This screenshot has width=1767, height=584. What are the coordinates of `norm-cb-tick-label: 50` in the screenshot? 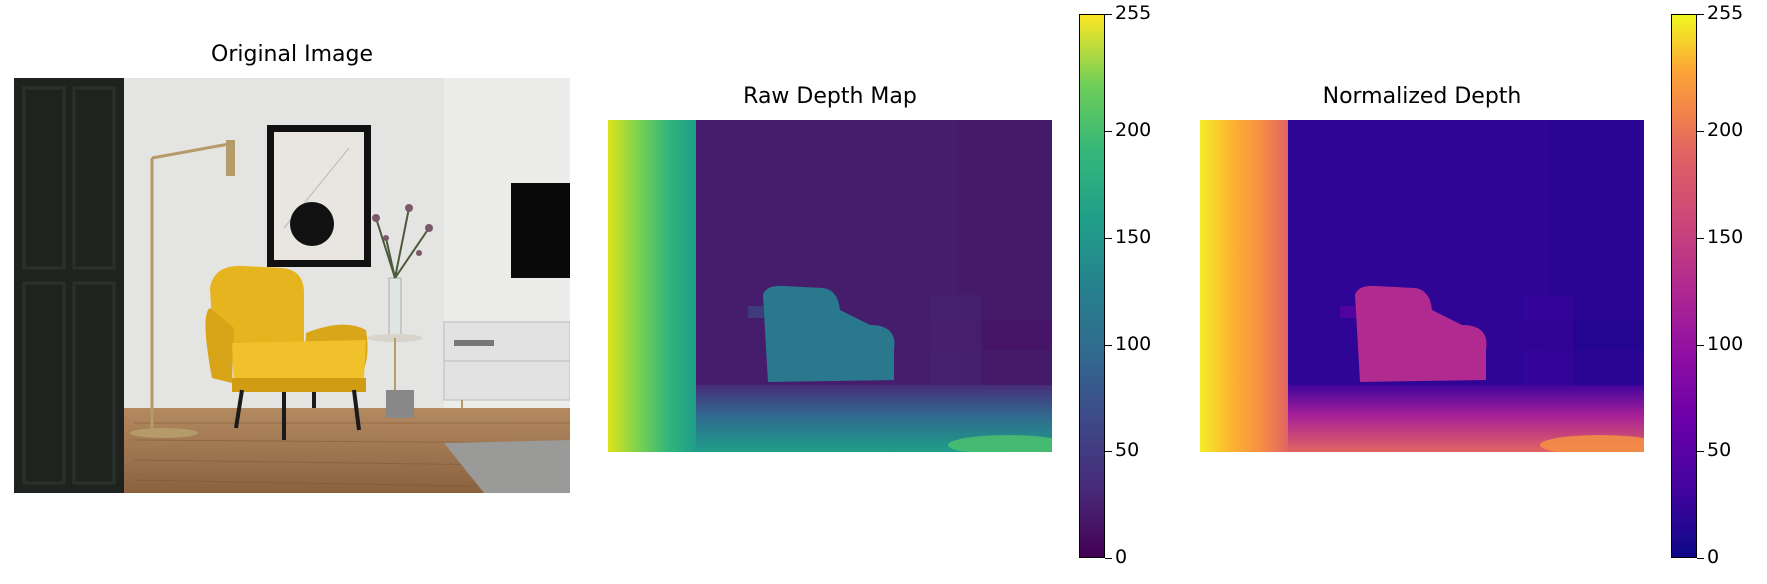 It's located at (1719, 450).